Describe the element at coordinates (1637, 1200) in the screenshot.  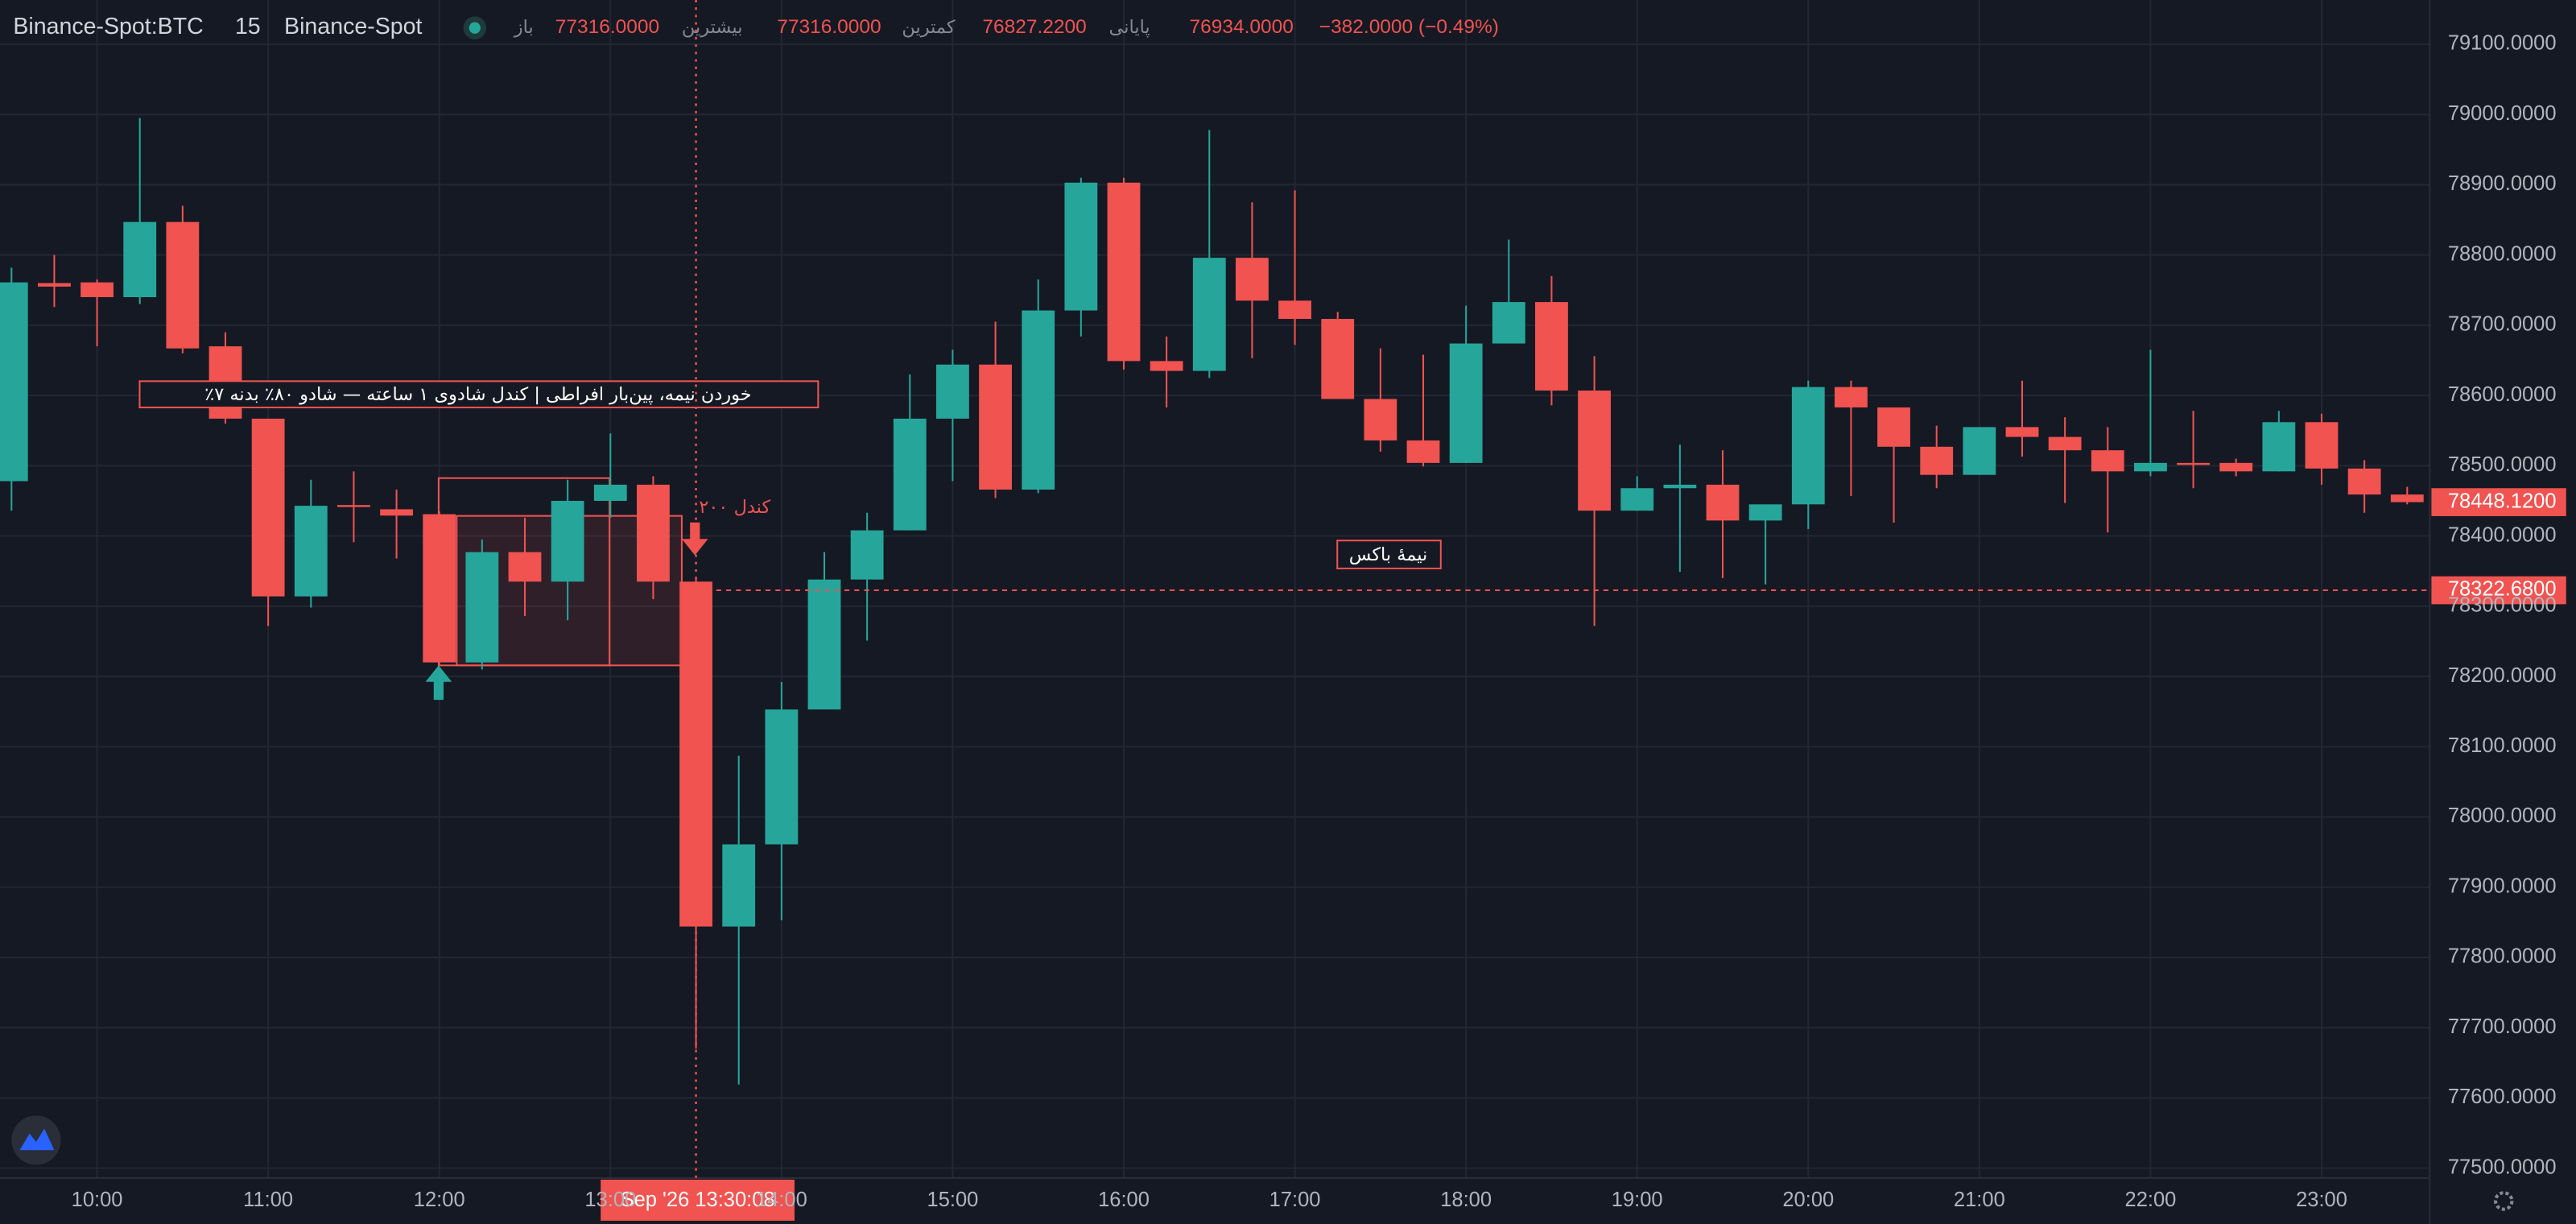
I see `x-tick-label: 19:00` at that location.